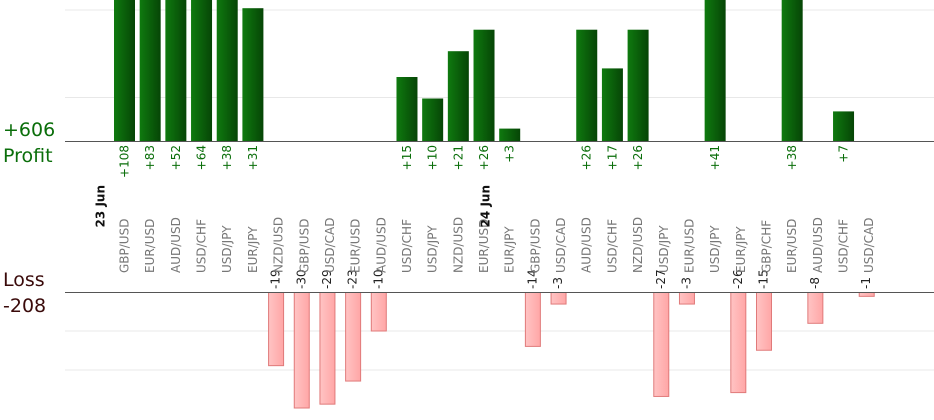  I want to click on loss-value-label: -1, so click(866, 283).